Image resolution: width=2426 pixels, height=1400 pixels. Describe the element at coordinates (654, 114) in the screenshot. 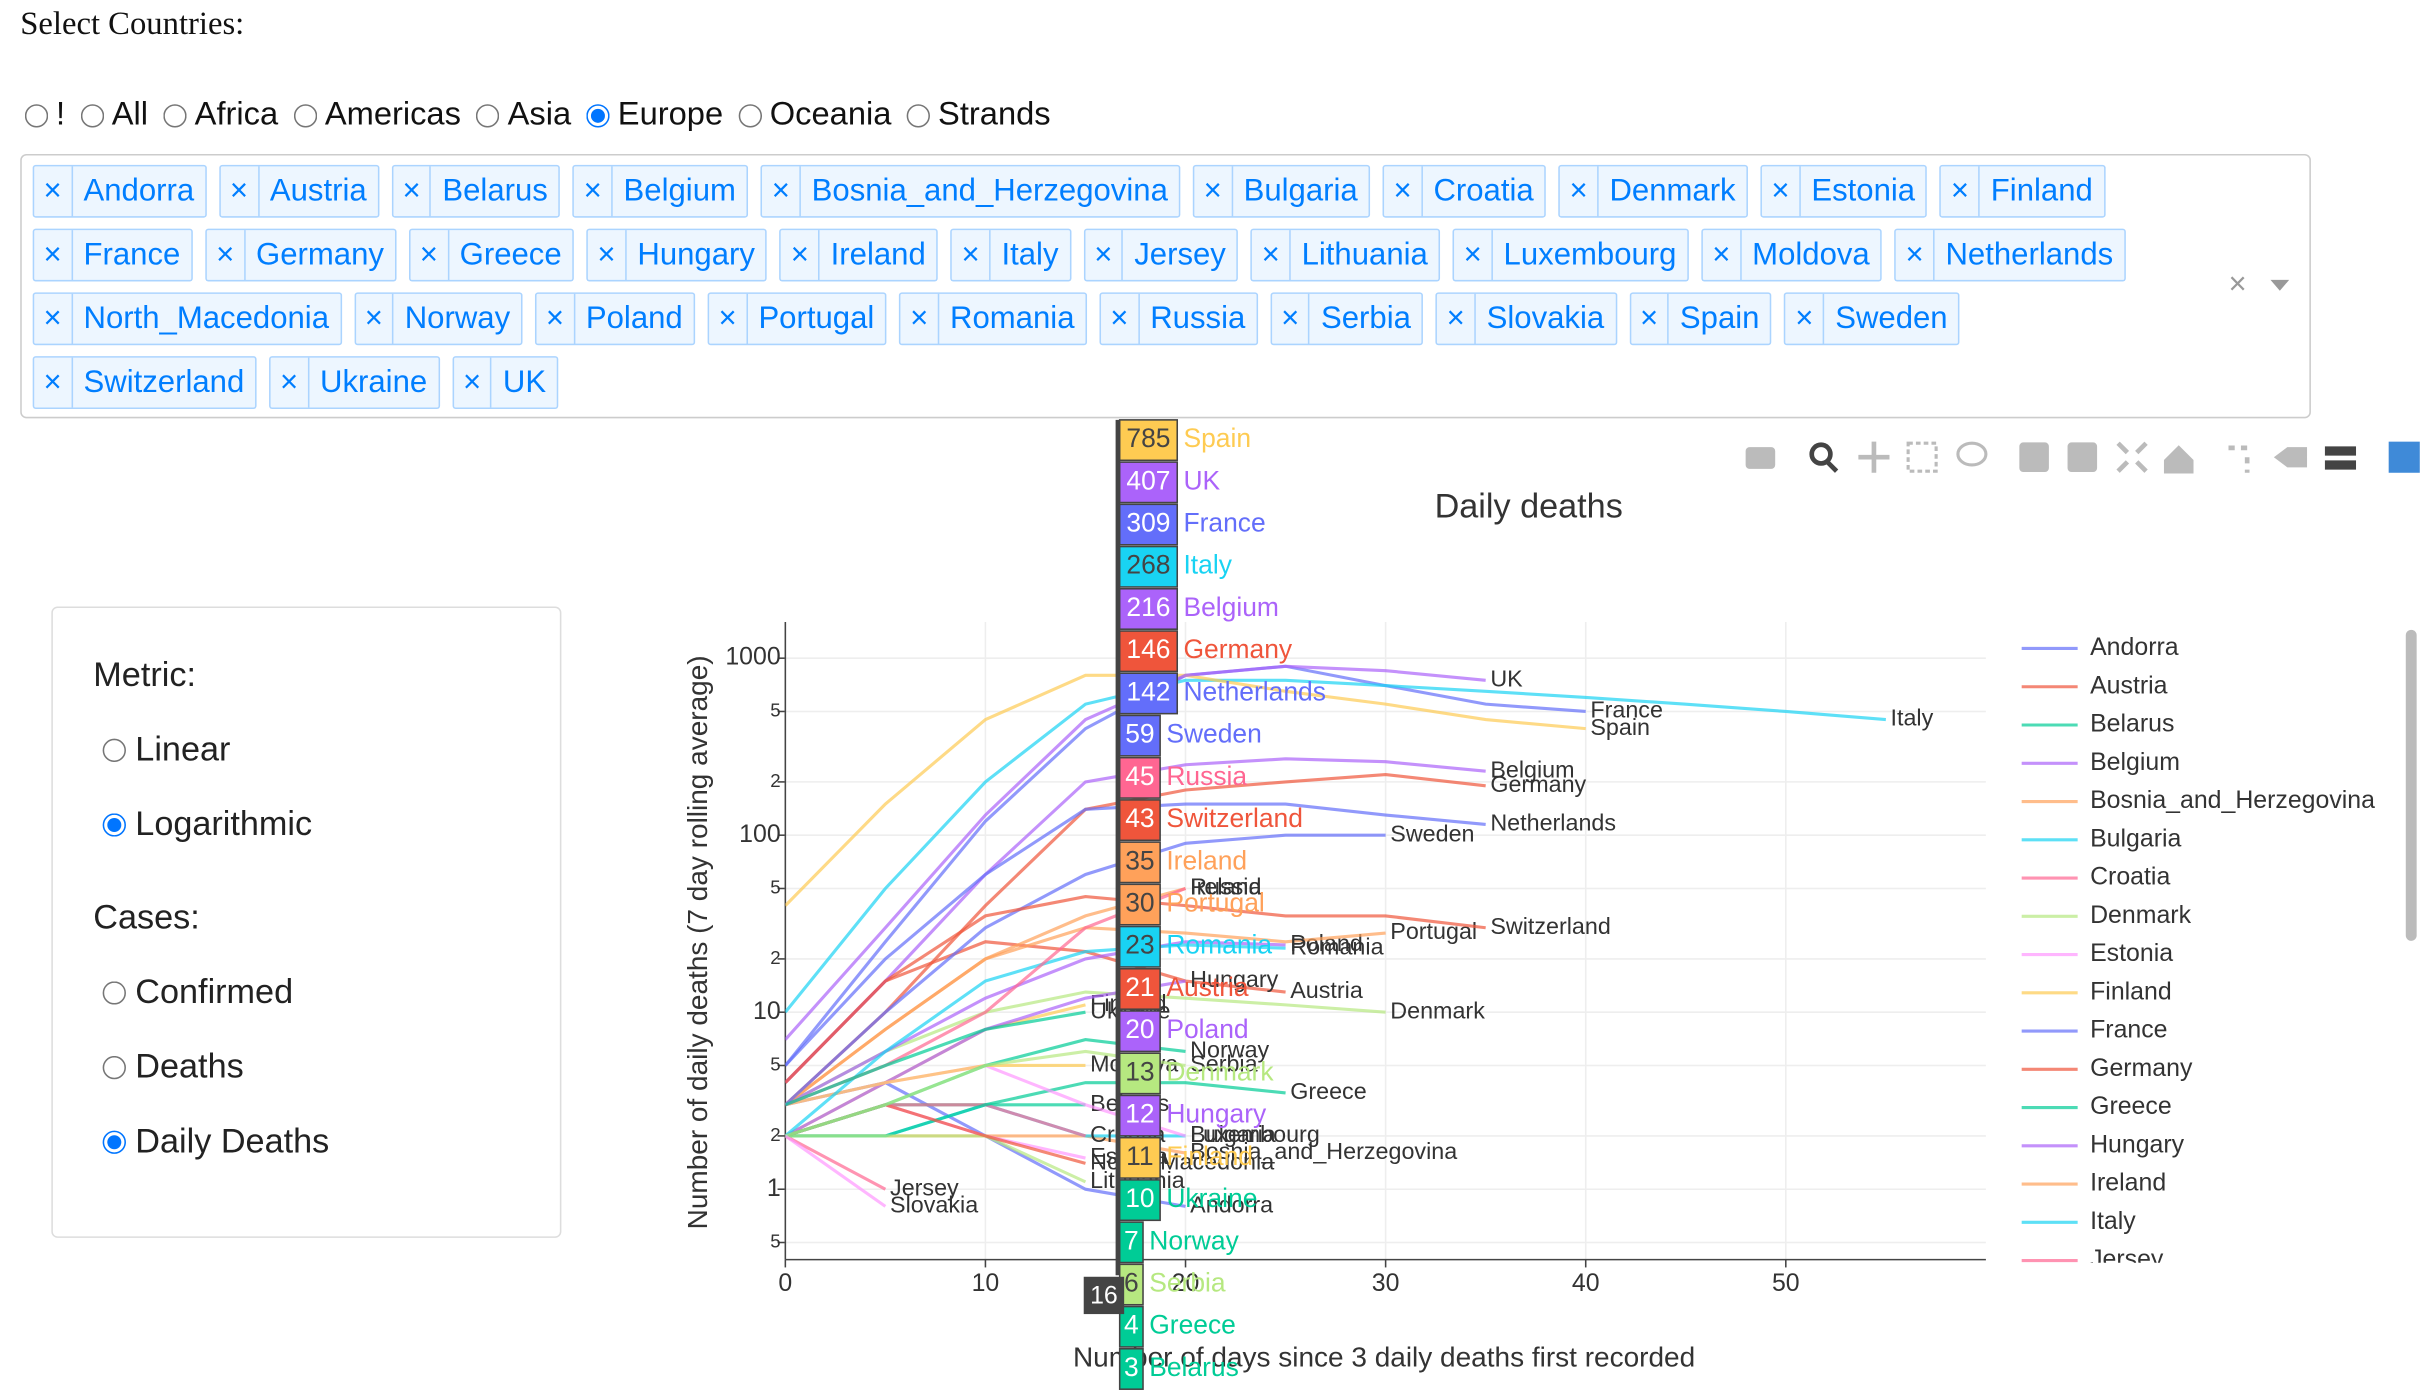

I see `region-option: Europe` at that location.